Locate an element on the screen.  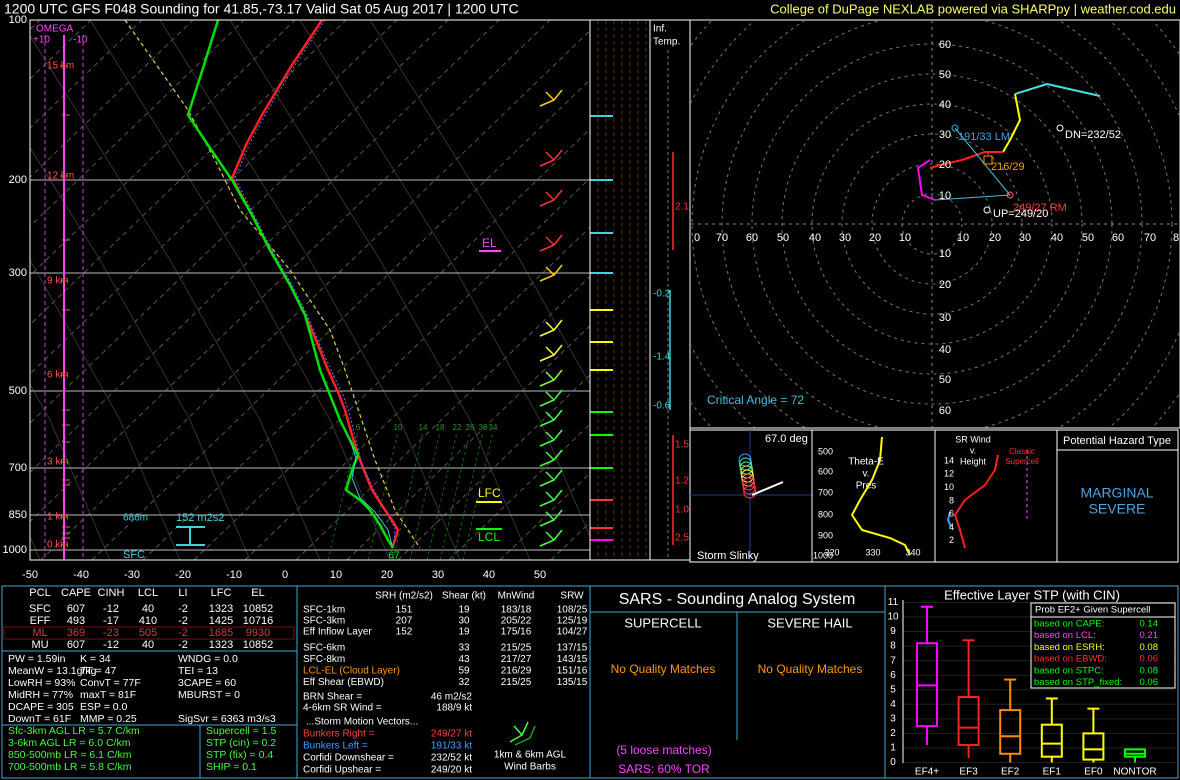
kinematics-label: Eff Inflow Layer is located at coordinates (337, 632).